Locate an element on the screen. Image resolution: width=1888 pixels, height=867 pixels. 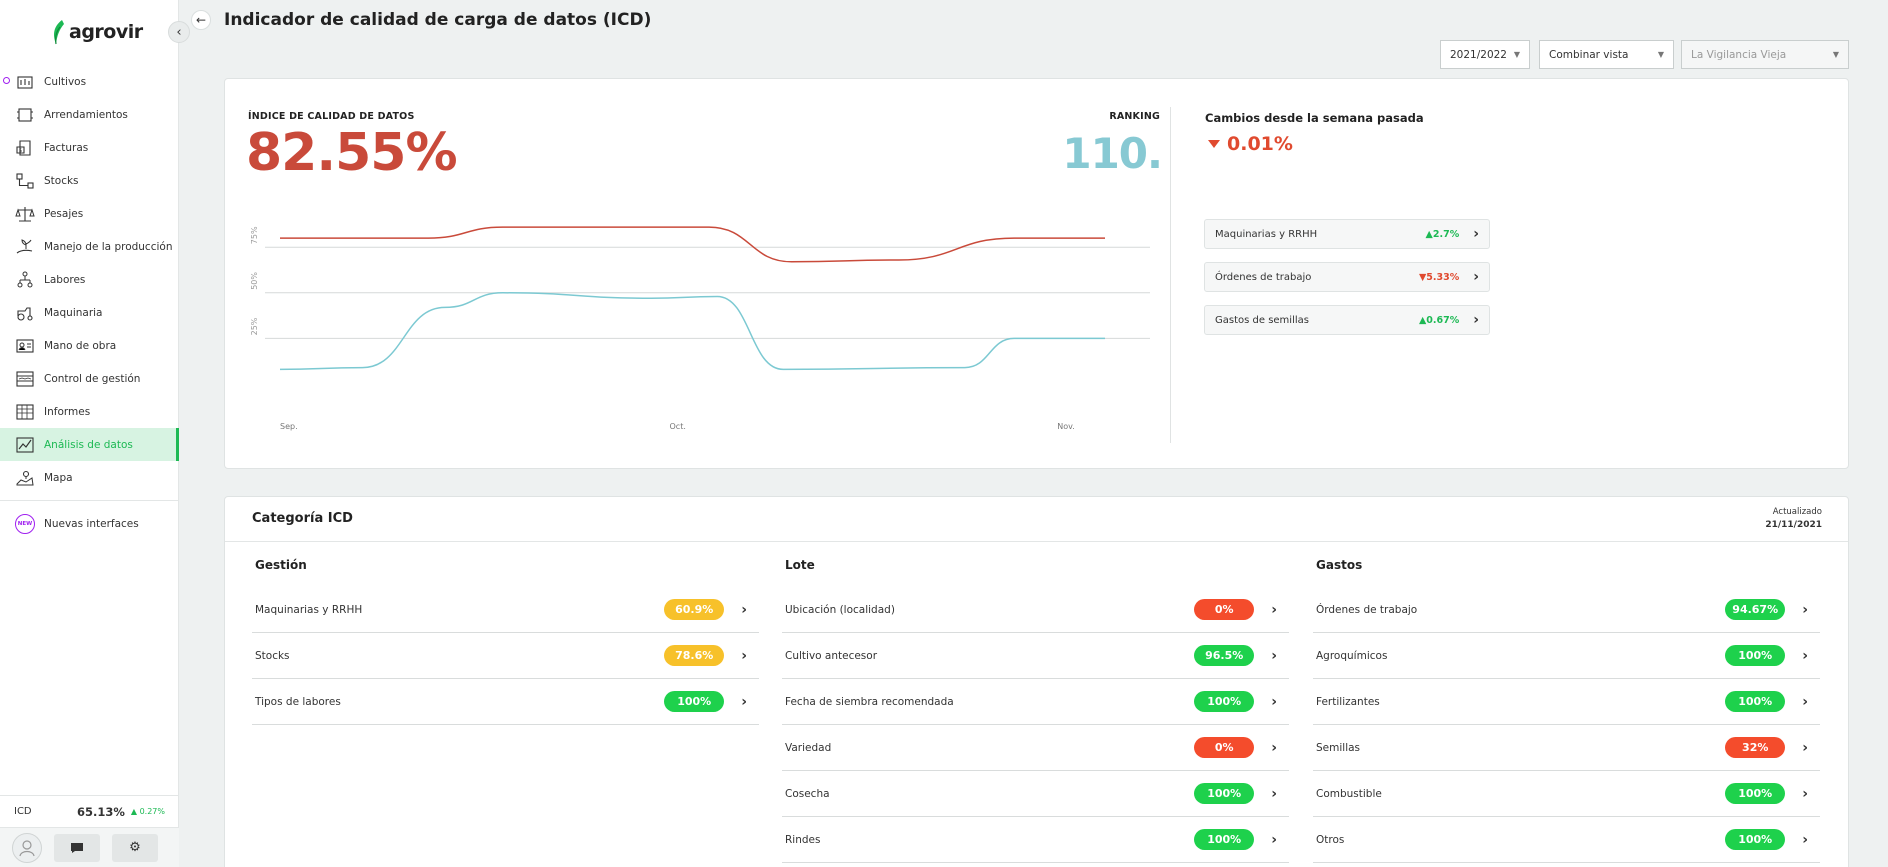
sidebar-item-manejo-de-la-producción: Manejo de la producción is located at coordinates (89, 246).